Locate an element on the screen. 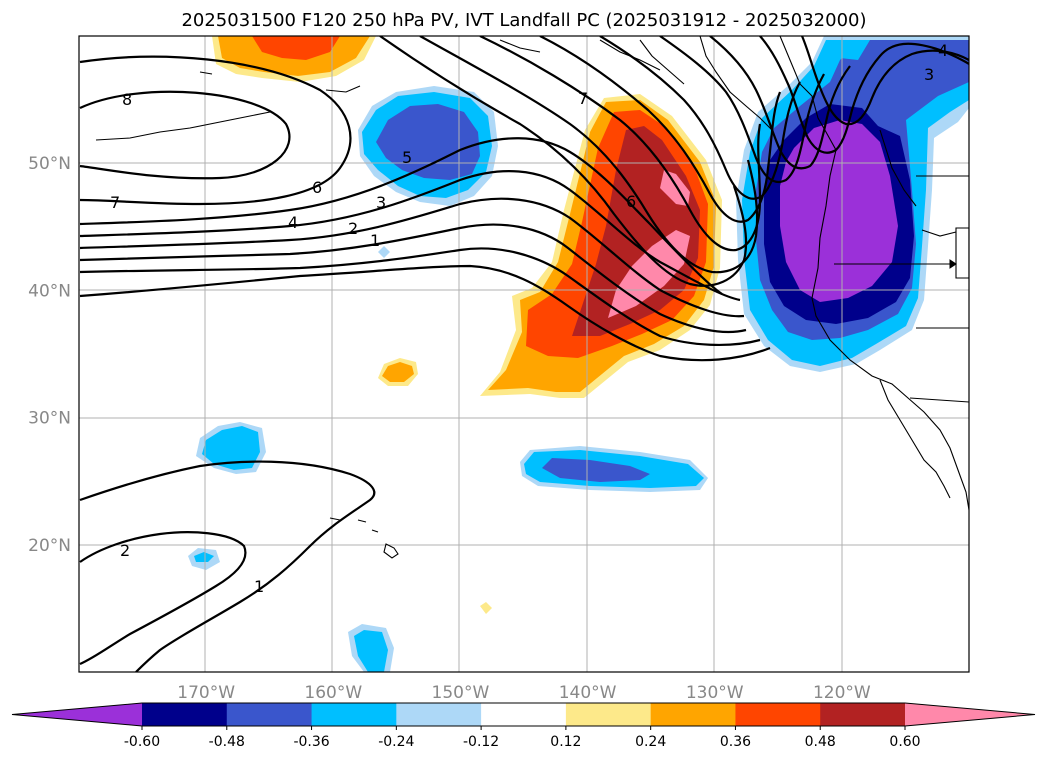 The height and width of the screenshot is (765, 1047). contour-label: 5 is located at coordinates (407, 157).